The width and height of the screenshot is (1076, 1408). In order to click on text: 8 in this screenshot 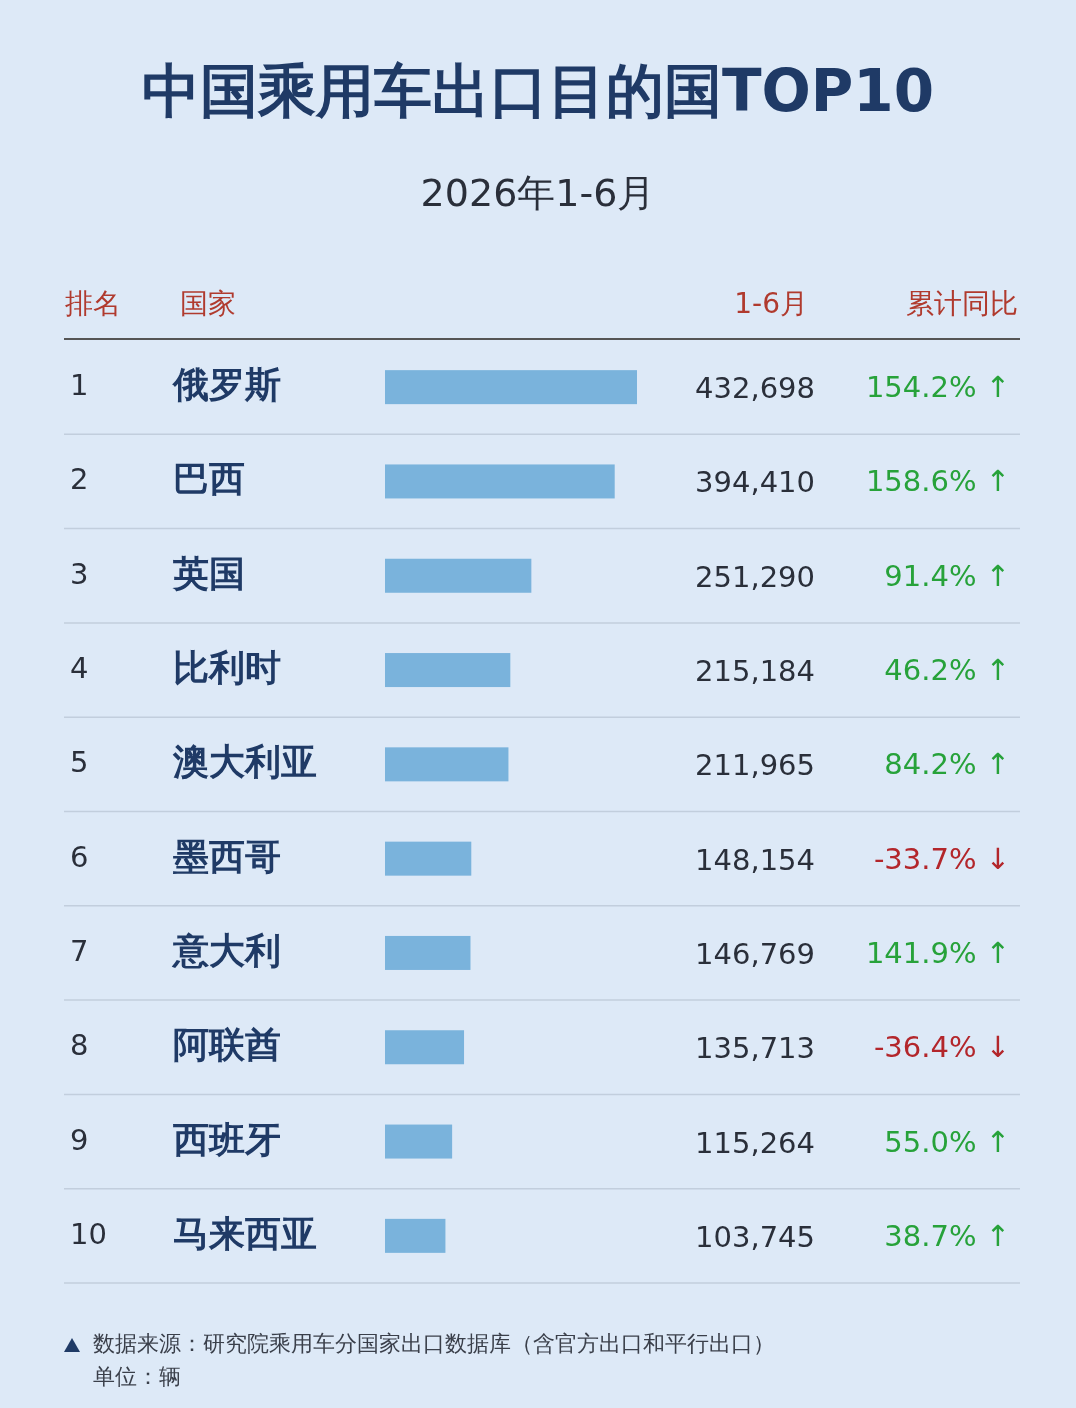, I will do `click(79, 1045)`.